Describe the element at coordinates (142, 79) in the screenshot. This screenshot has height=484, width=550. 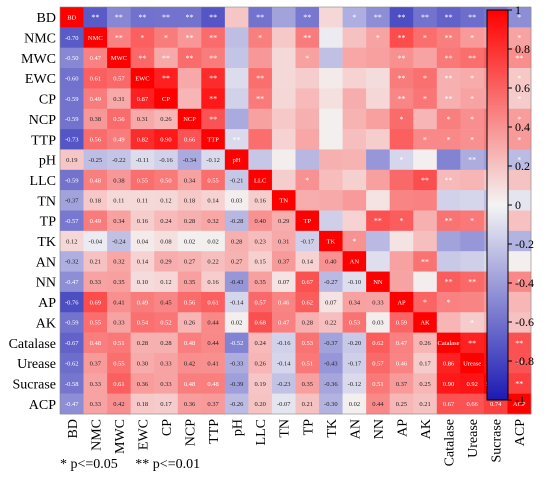
I see `diagonal-label: EWC` at that location.